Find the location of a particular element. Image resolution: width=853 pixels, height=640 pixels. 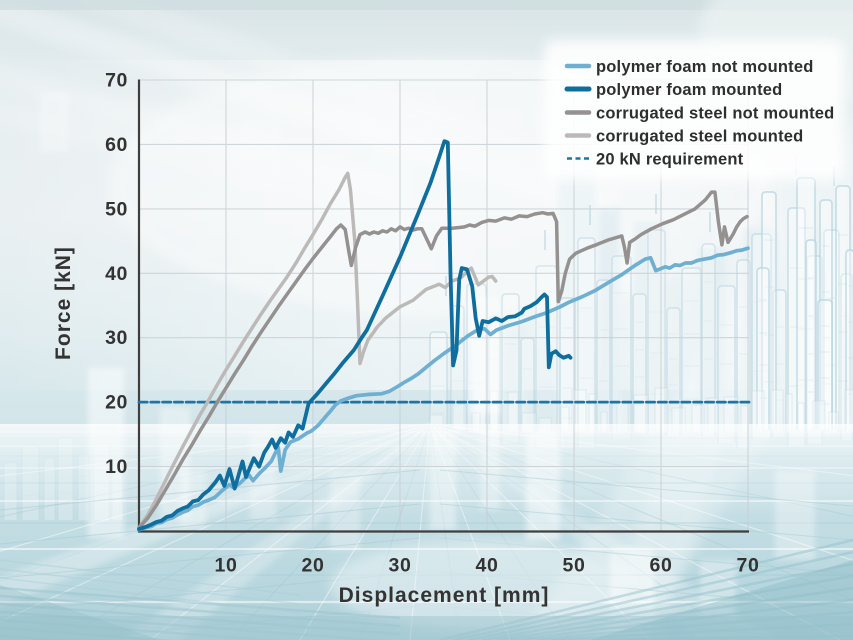

svg-text: Displacement [mm] is located at coordinates (444, 595).